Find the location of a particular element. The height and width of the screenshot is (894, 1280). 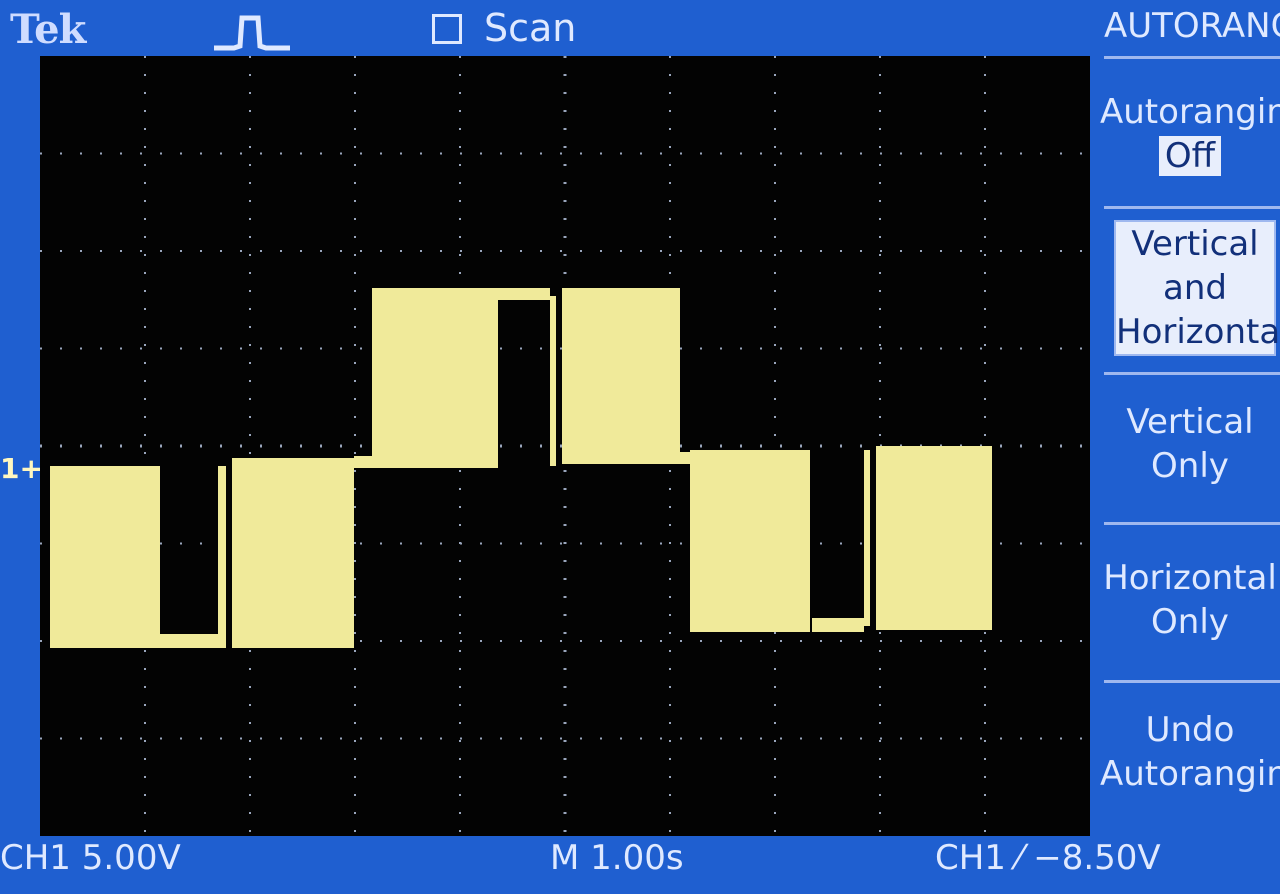

trigger-readout: CH1 ⁄ −8.50V is located at coordinates (1048, 858).